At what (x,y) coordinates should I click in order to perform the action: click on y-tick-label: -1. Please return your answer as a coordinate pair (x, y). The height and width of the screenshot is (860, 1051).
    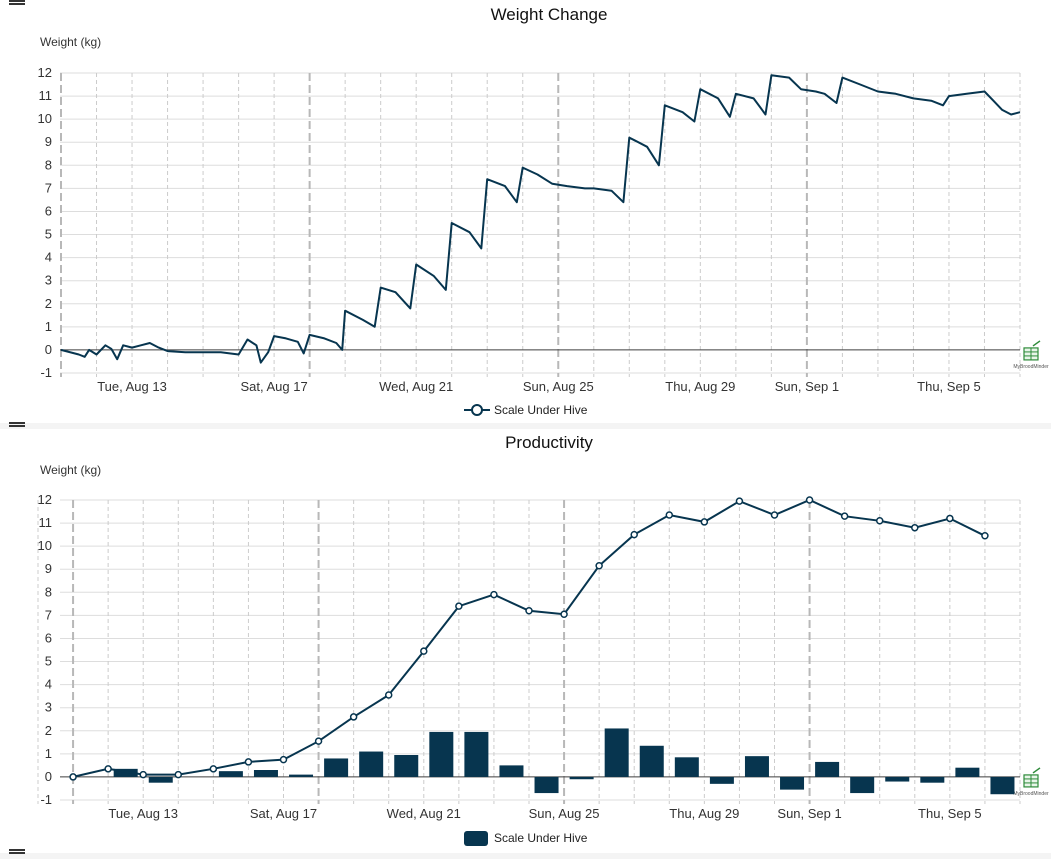
    Looking at the image, I should click on (46, 799).